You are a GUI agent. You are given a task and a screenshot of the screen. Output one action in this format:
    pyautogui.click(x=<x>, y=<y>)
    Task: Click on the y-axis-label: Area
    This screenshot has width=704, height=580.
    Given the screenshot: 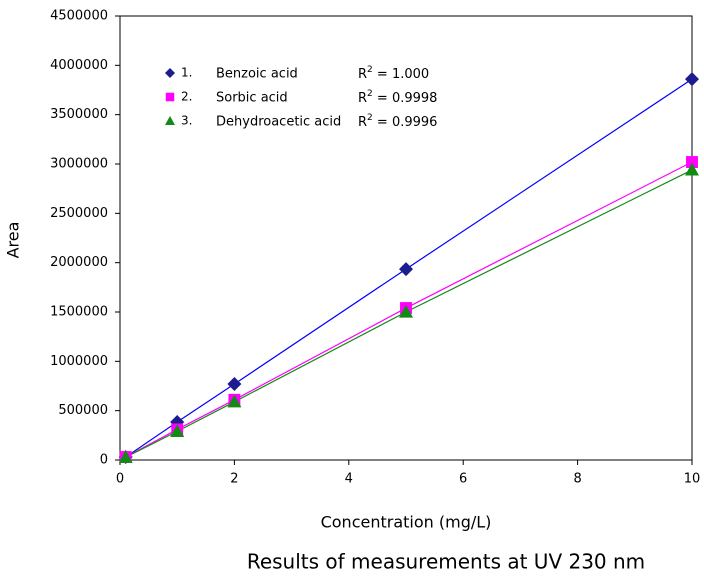 What is the action you would take?
    pyautogui.click(x=13, y=240)
    